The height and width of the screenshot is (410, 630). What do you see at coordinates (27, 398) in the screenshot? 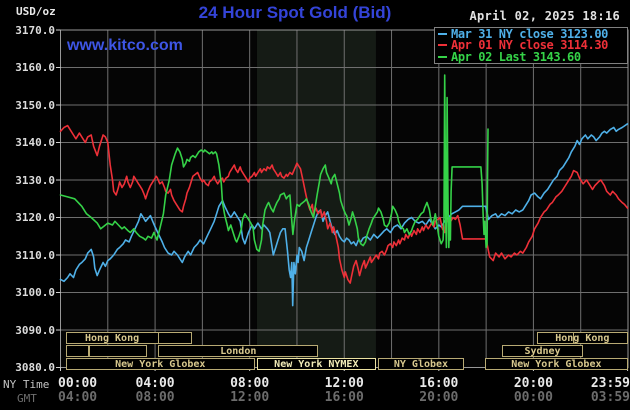
I see `gmt-axis-label: GMT` at bounding box center [27, 398].